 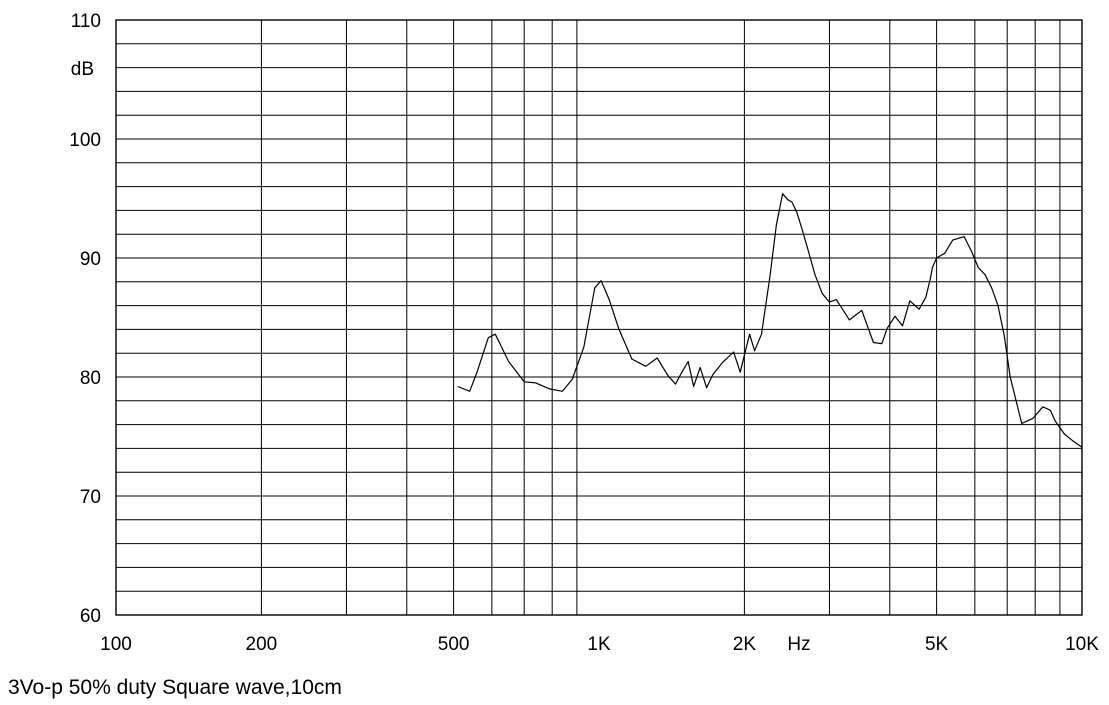 I want to click on y-tick-label: 80, so click(x=90, y=378).